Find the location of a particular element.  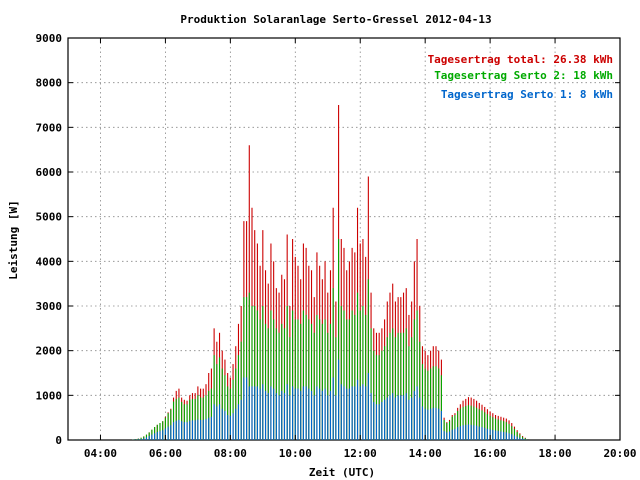

series-serto1 is located at coordinates (330, 399).